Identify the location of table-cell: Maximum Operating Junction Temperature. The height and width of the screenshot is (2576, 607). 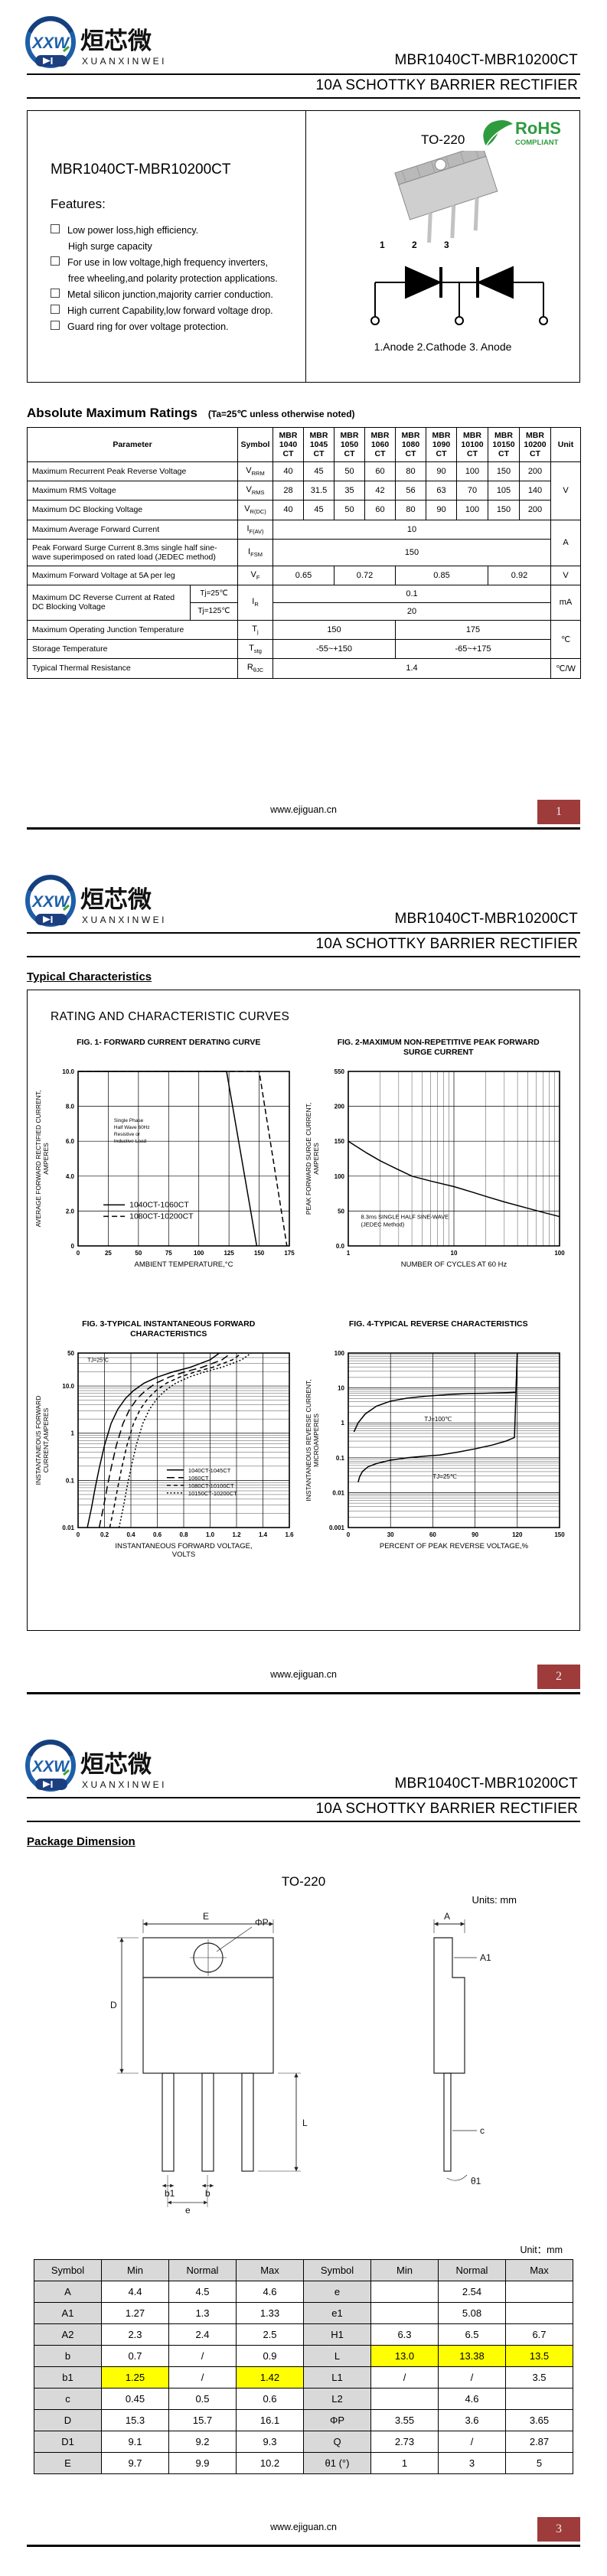
(133, 630).